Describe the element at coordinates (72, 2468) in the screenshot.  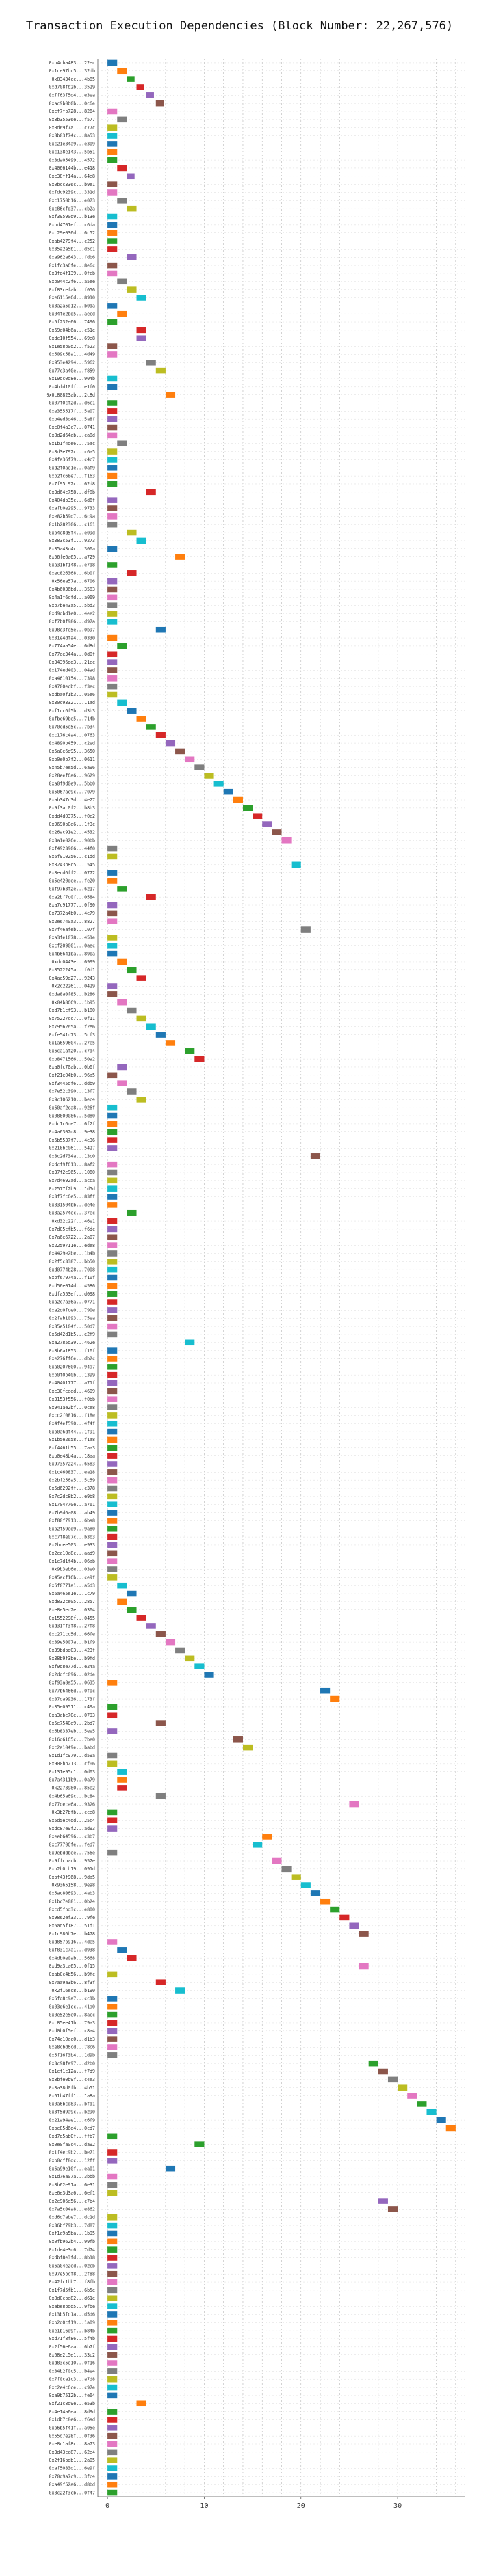
I see `category-label: 0xaf5083d1...6e9f` at that location.